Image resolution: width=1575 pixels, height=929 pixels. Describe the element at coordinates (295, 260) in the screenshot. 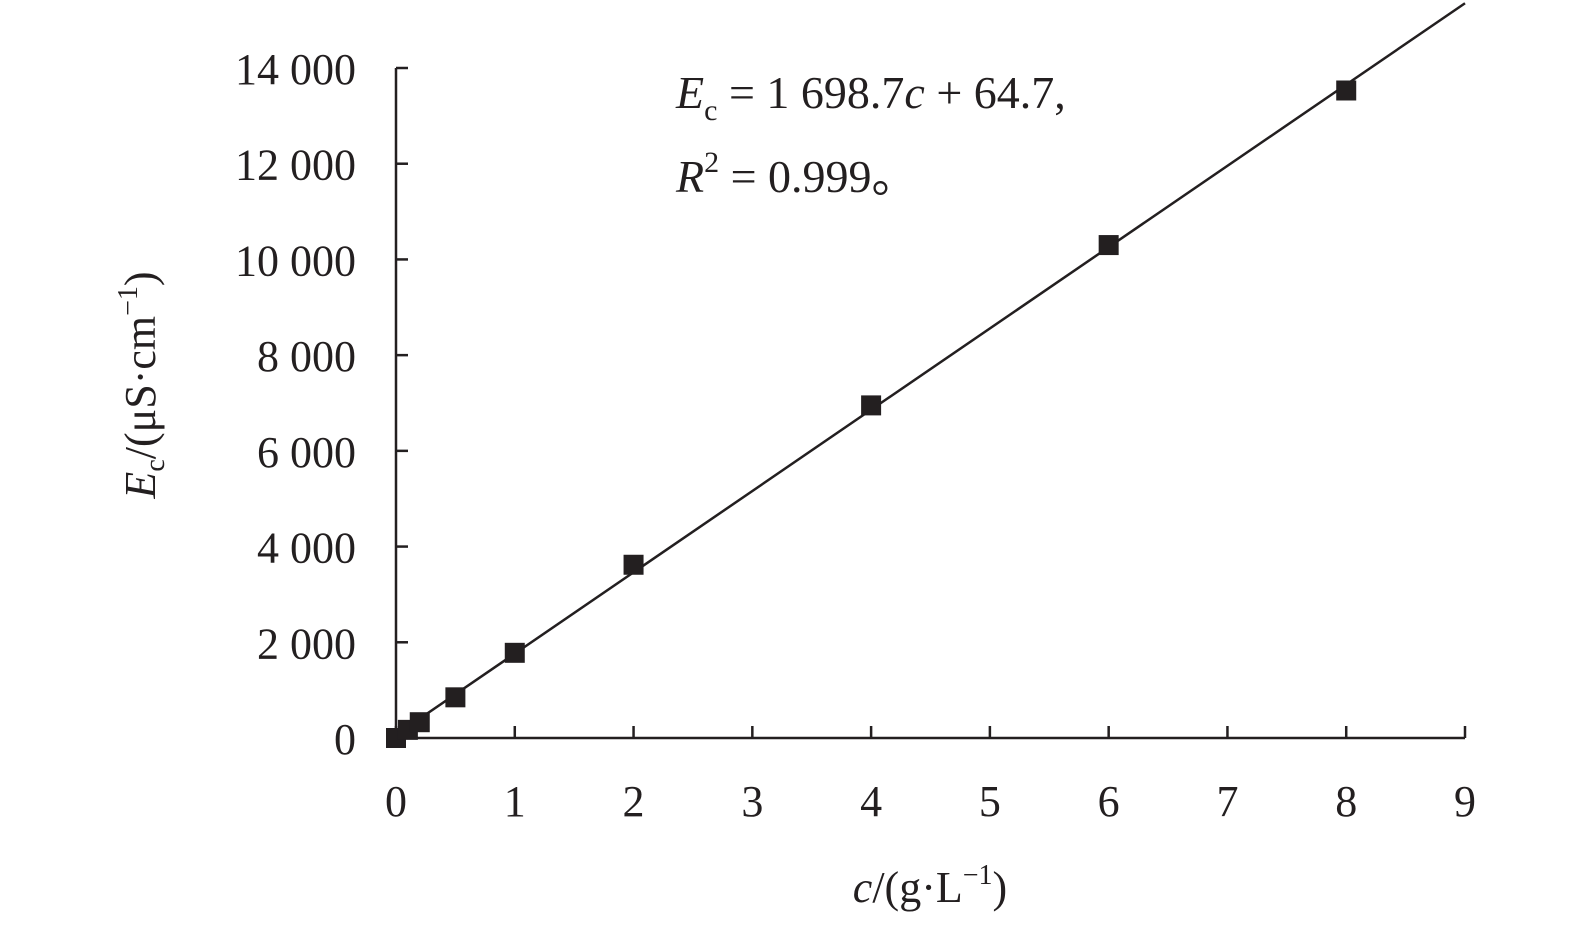

I see `y-tick-label: 10 000` at that location.